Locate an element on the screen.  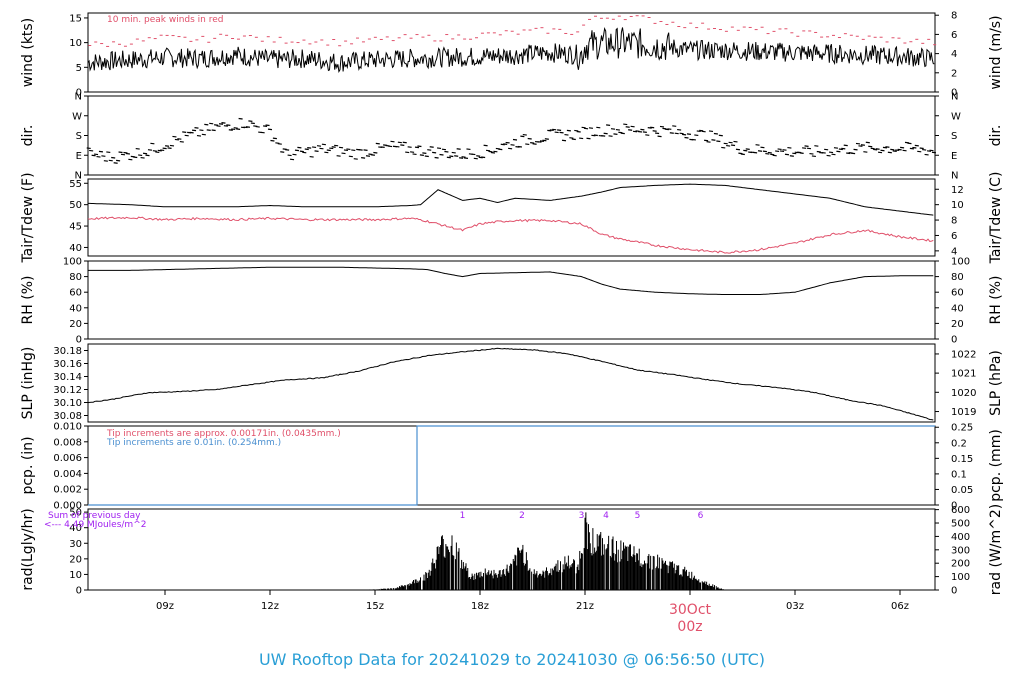
y-tick-label-right: 2 is located at coordinates (954, 73).